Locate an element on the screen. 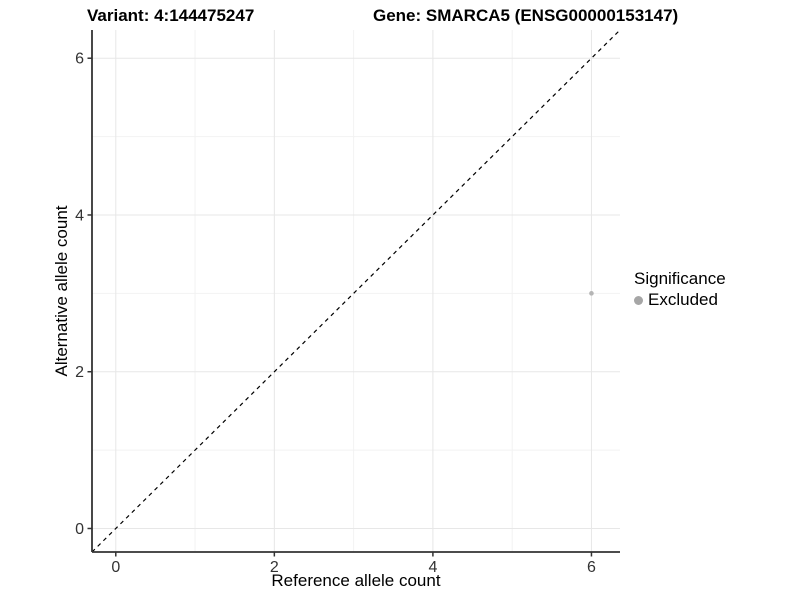 The width and height of the screenshot is (800, 600). data-point is located at coordinates (591, 293).